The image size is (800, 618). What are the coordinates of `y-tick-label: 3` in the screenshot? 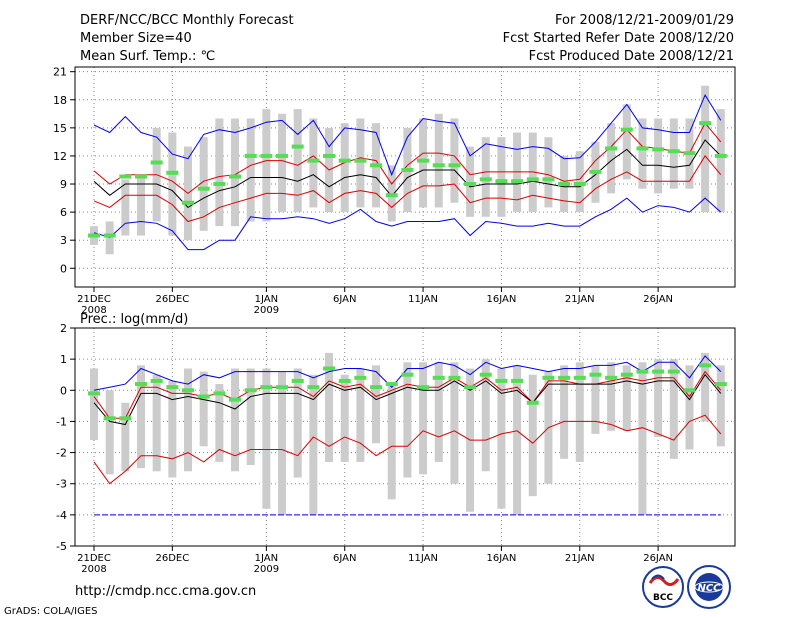 It's located at (63, 240).